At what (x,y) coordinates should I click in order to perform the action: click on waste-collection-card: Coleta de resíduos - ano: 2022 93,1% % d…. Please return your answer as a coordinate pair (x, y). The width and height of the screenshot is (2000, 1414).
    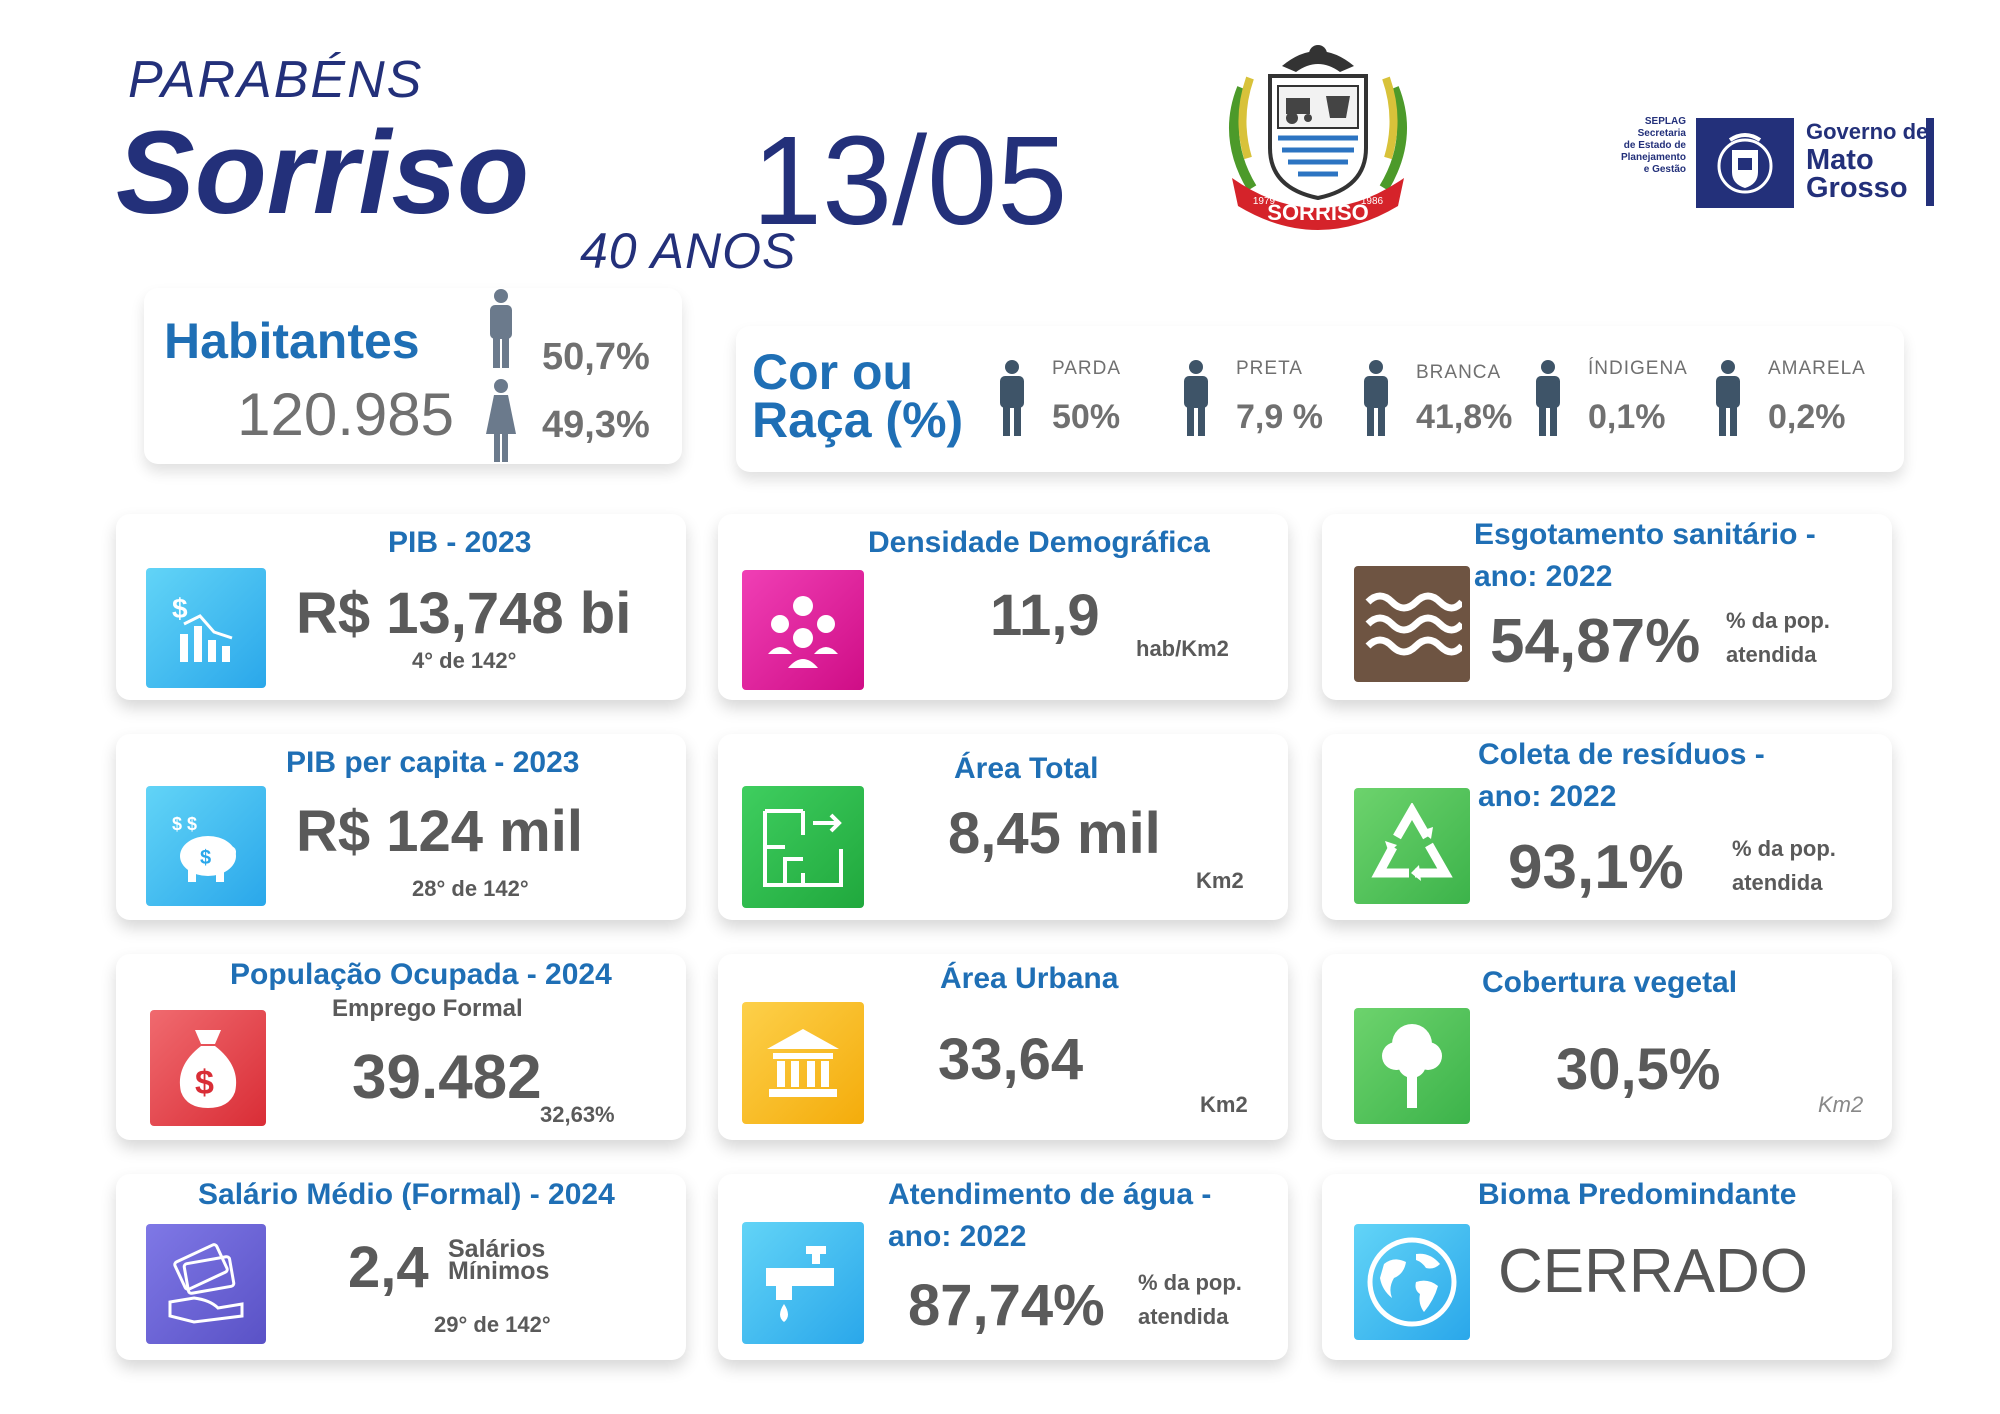
    Looking at the image, I should click on (1607, 827).